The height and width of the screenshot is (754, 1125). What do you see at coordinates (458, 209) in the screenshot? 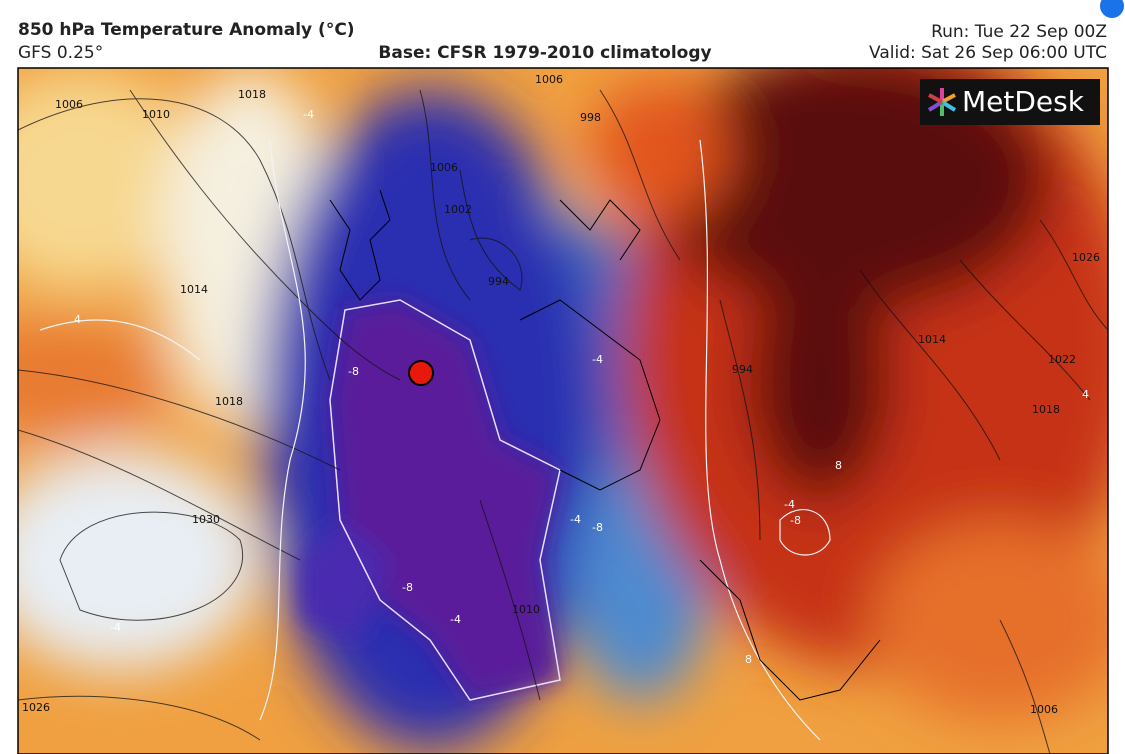
I see `contour-label: 1002` at bounding box center [458, 209].